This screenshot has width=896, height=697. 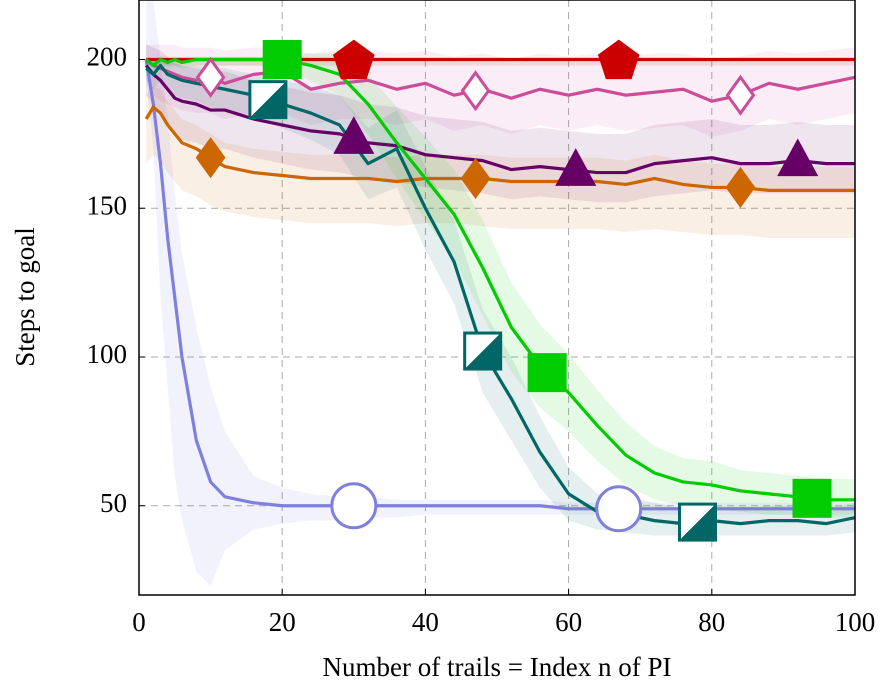 I want to click on x-tick-label: 40, so click(x=425, y=622).